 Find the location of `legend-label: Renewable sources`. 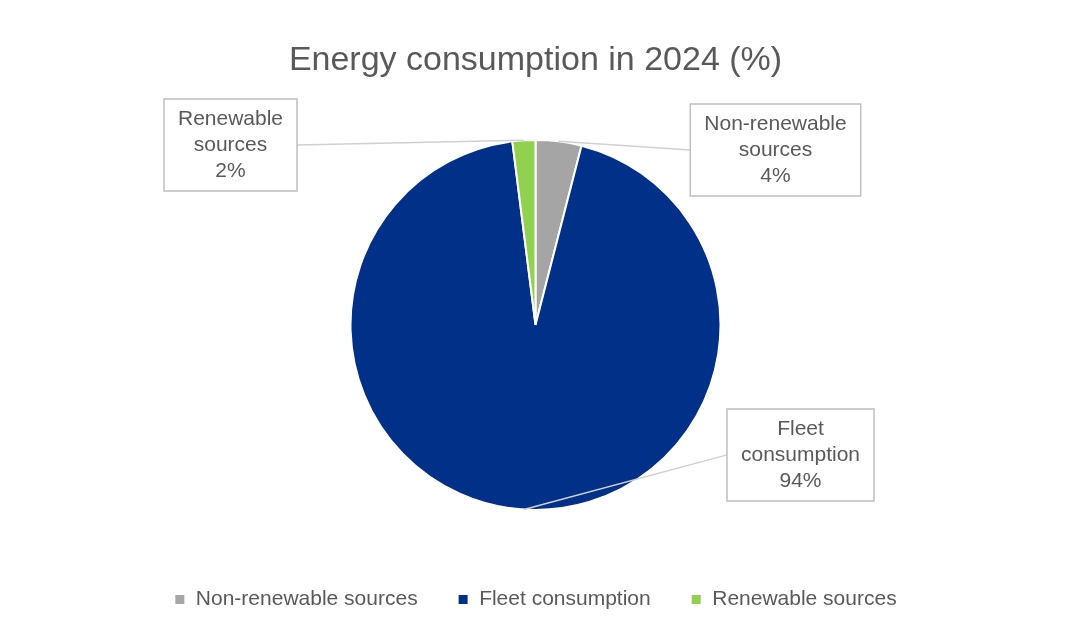

legend-label: Renewable sources is located at coordinates (804, 598).